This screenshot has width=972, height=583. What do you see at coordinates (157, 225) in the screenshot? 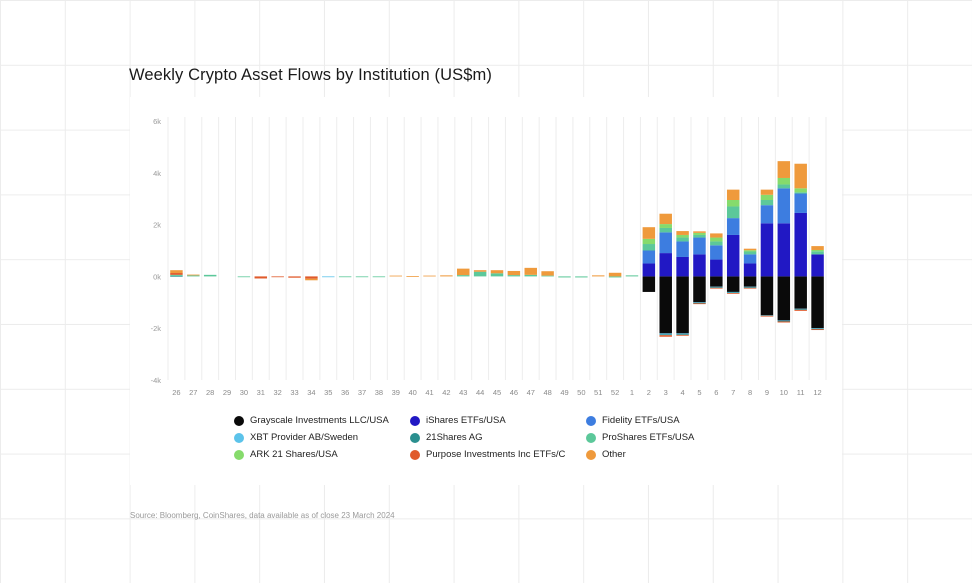
I see `y-tick-label: 2k` at bounding box center [157, 225].